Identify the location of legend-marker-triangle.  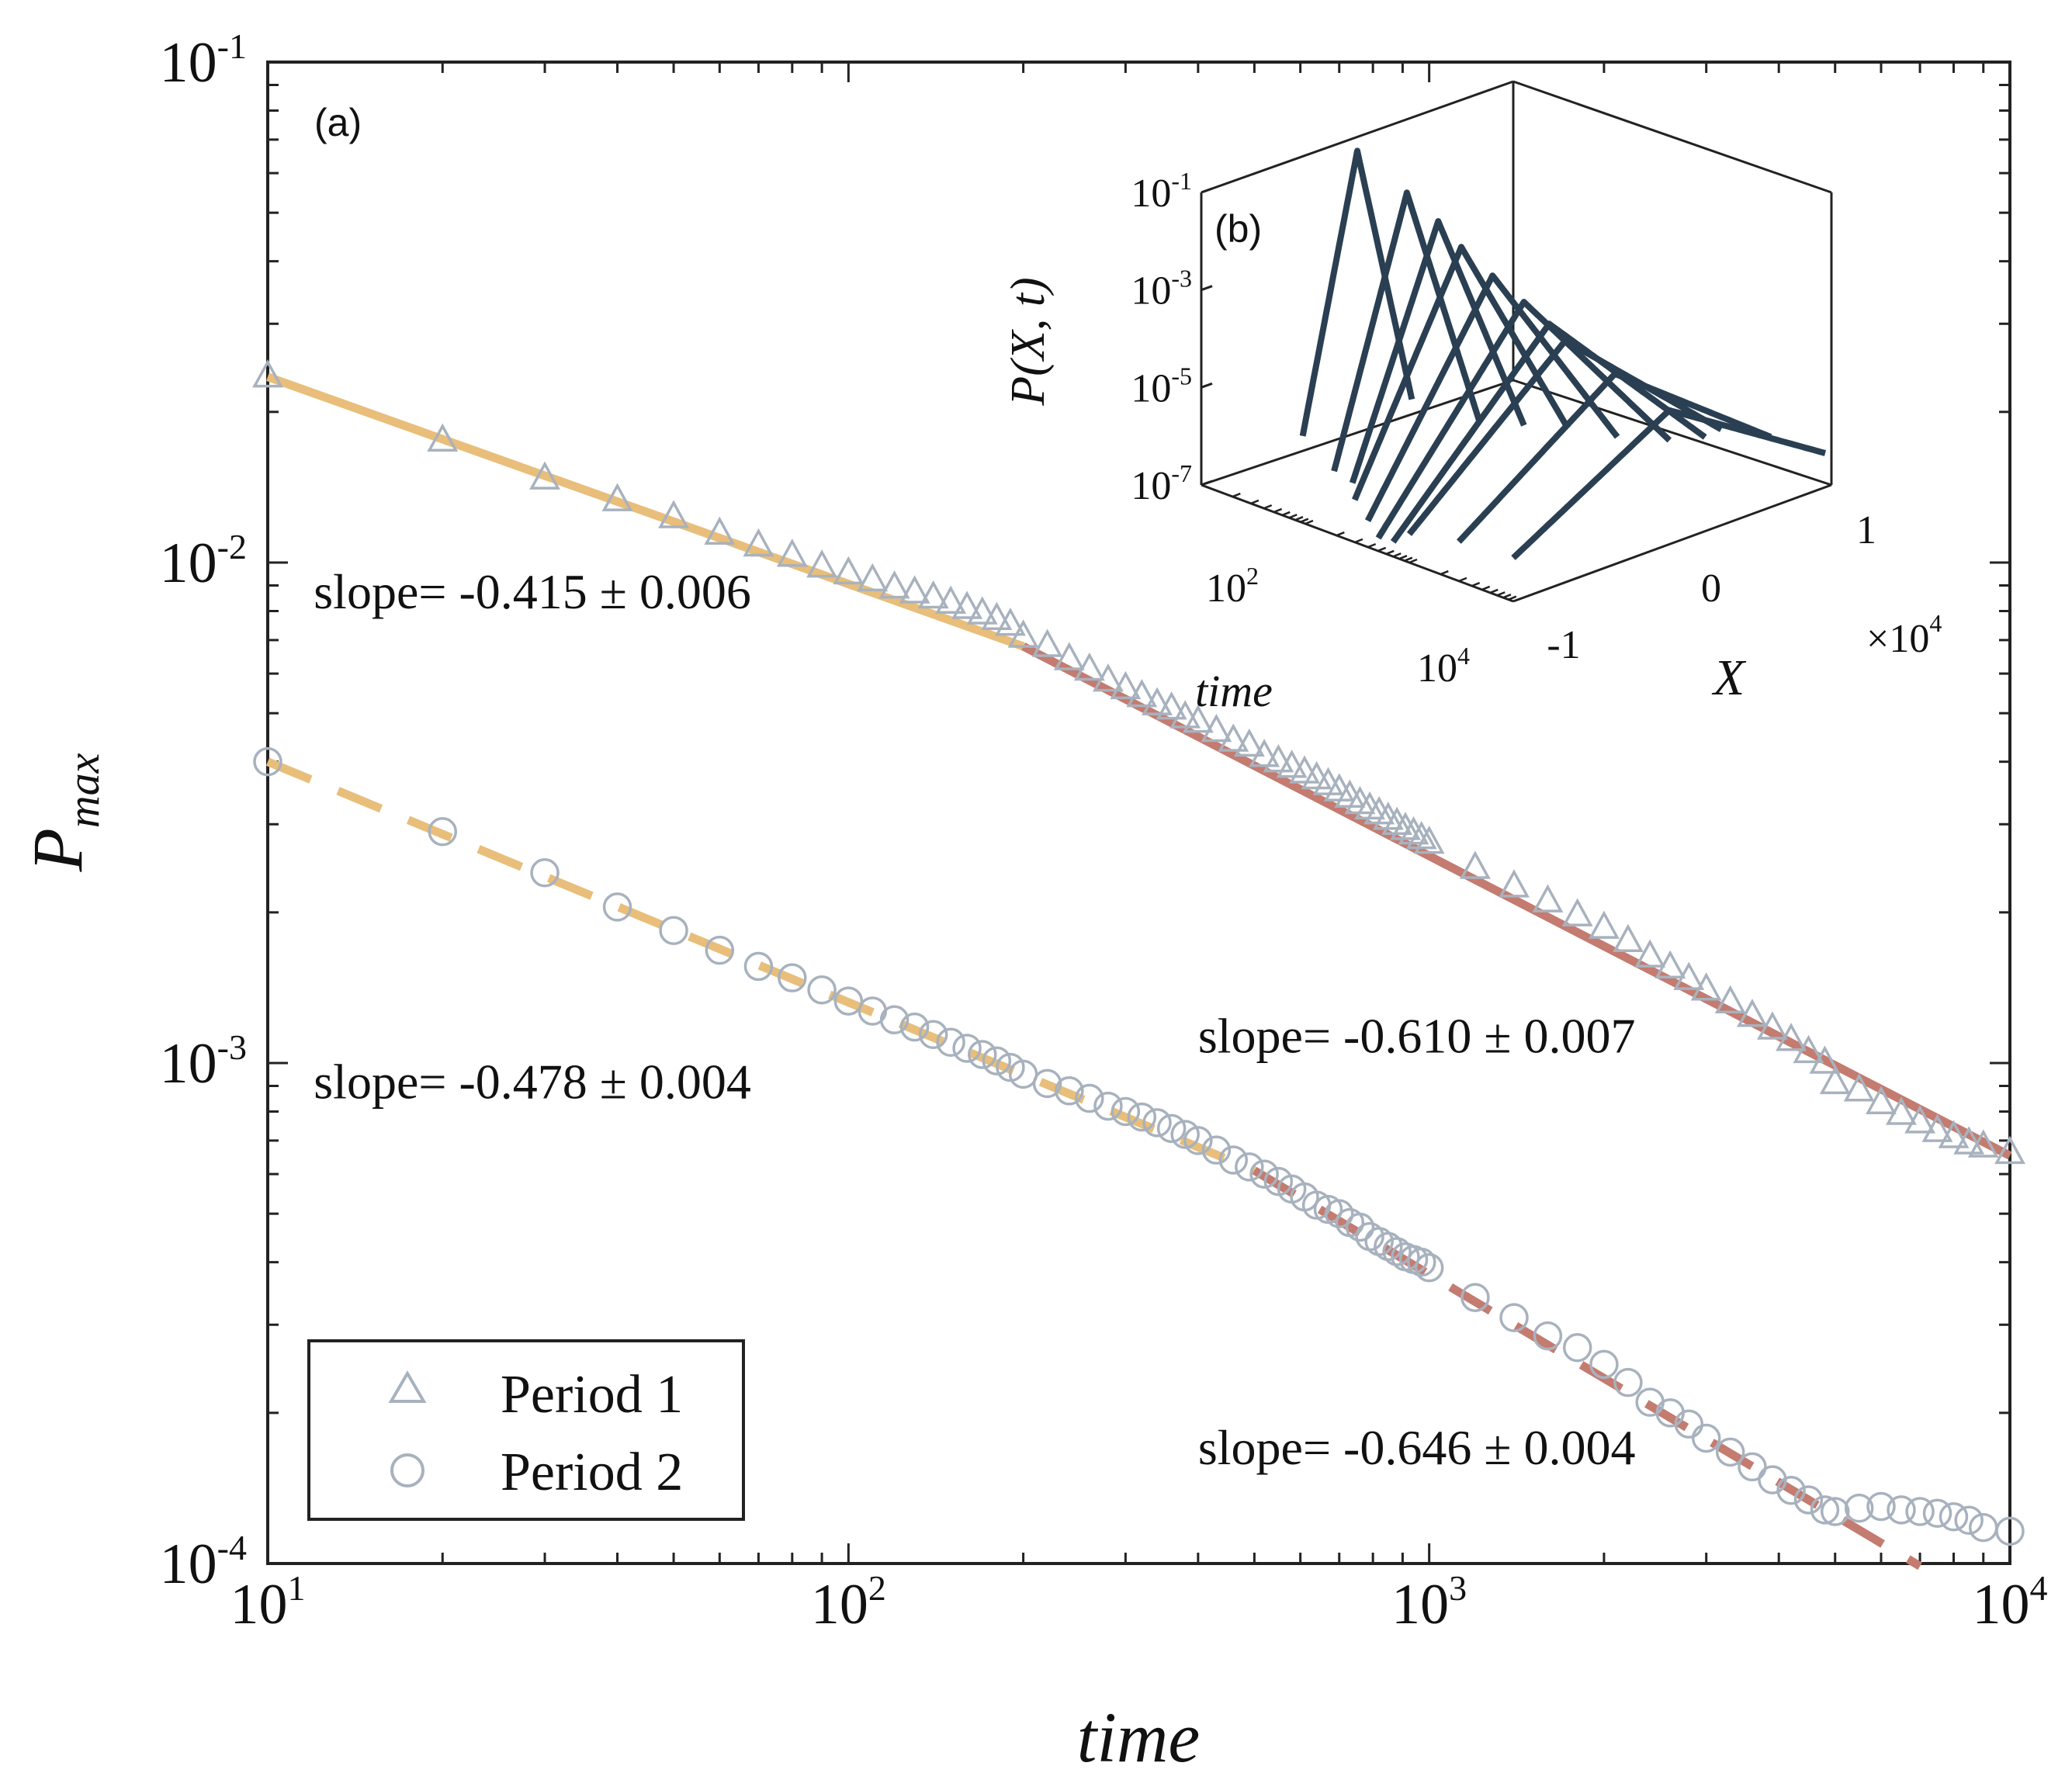
(407, 1386).